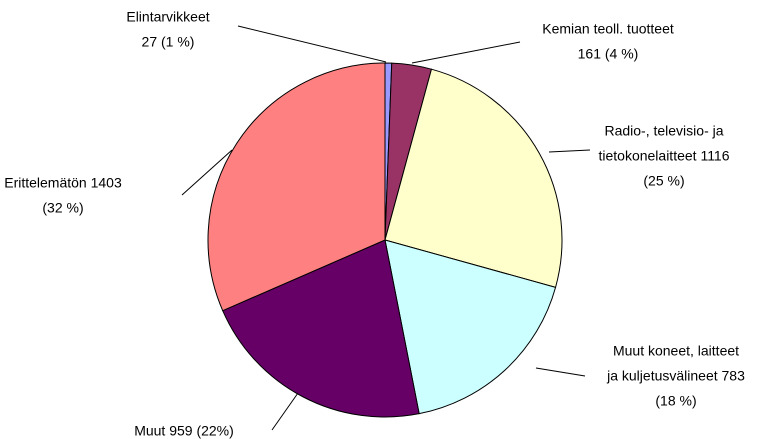 The image size is (776, 439). I want to click on slice-label: (25 %), so click(663, 181).